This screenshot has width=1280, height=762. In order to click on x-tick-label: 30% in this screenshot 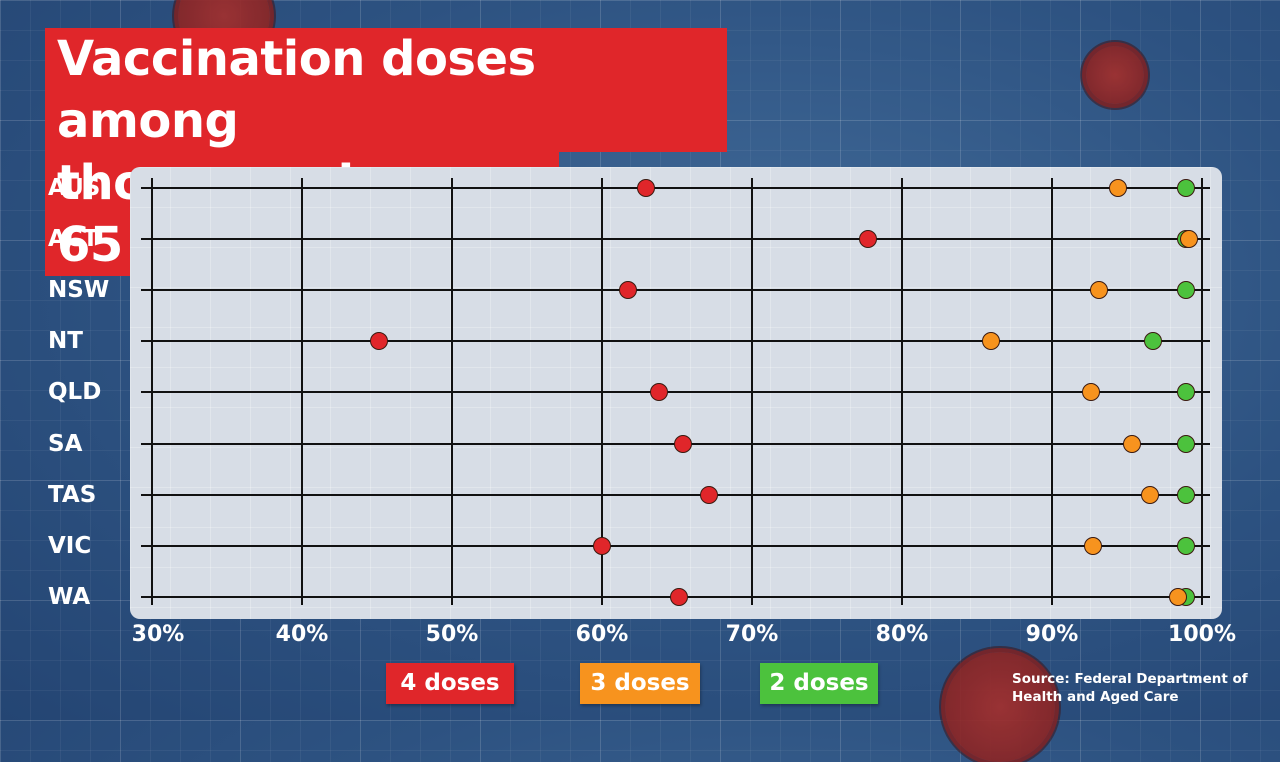, I will do `click(158, 634)`.